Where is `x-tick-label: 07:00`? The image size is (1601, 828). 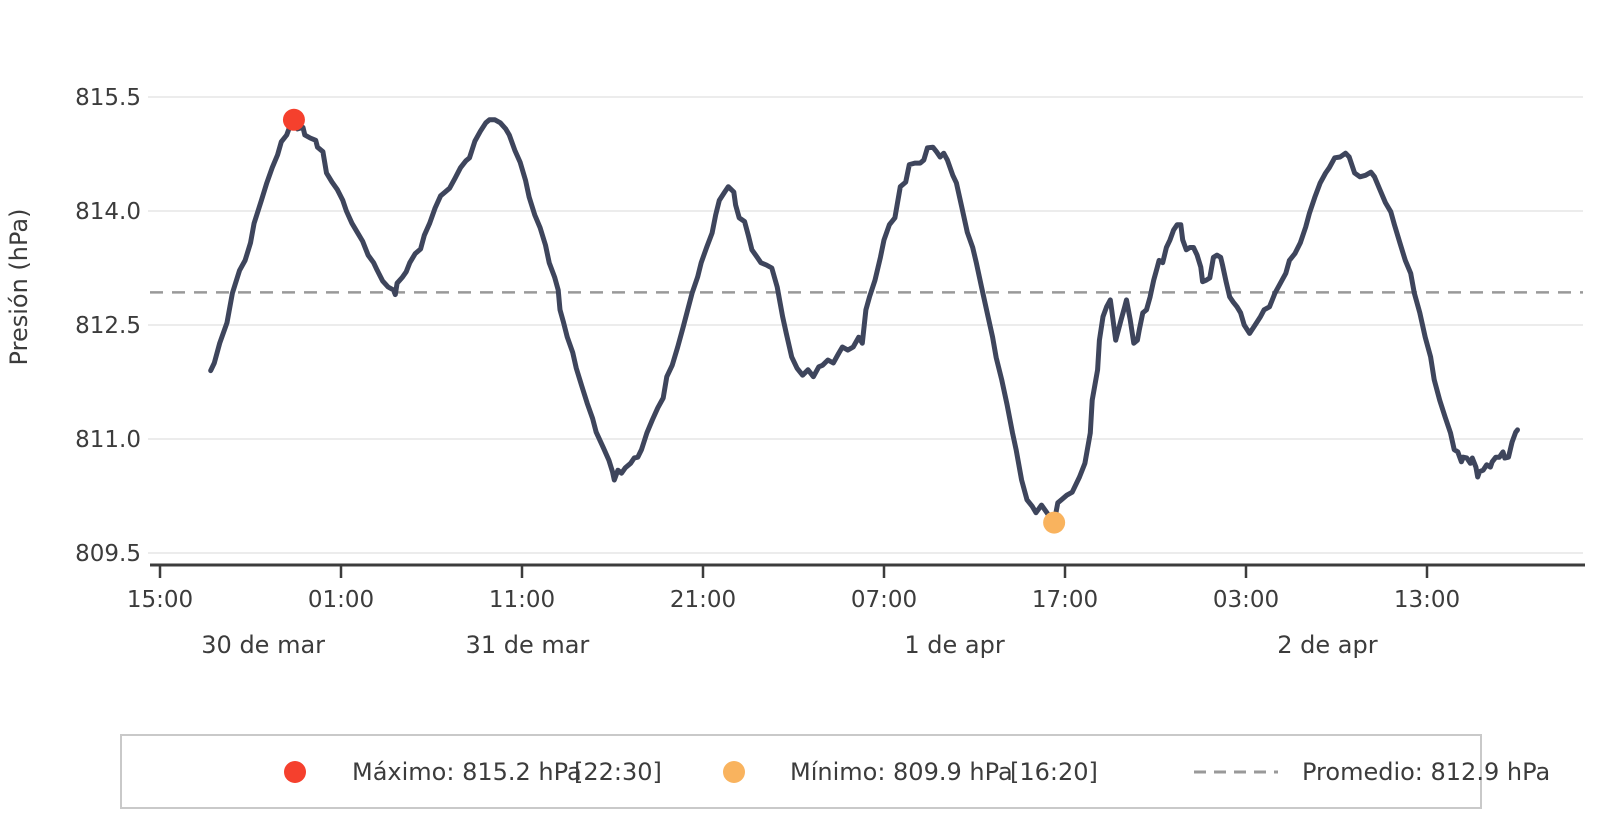 x-tick-label: 07:00 is located at coordinates (884, 600).